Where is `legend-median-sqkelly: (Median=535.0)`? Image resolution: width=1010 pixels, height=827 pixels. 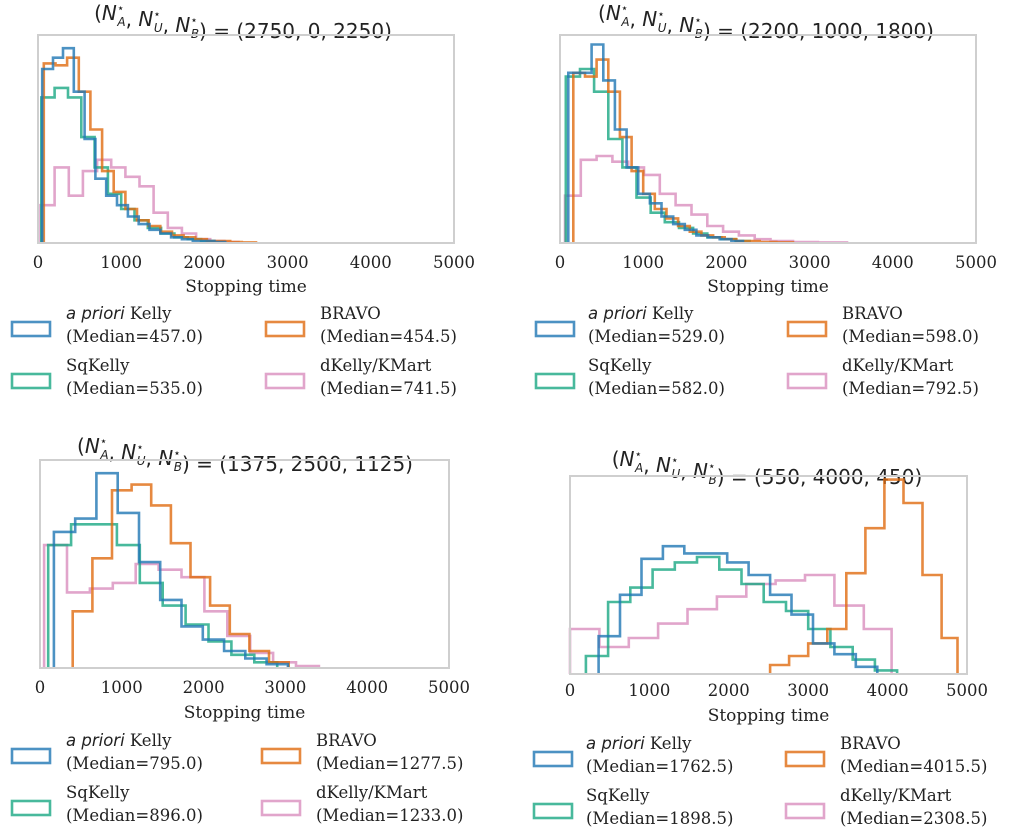 legend-median-sqkelly: (Median=535.0) is located at coordinates (134, 388).